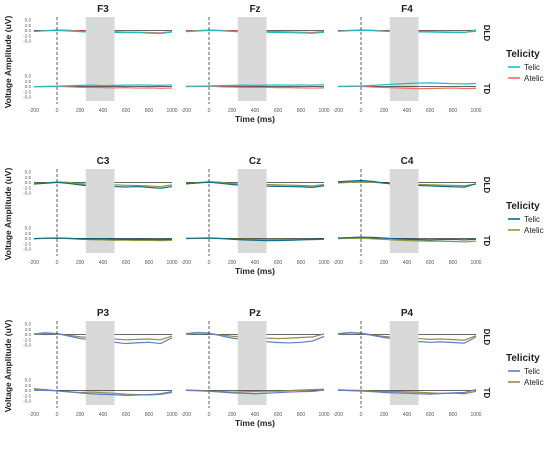 The width and height of the screenshot is (550, 460). What do you see at coordinates (407, 313) in the screenshot?
I see `electrode-title-p4: P4` at bounding box center [407, 313].